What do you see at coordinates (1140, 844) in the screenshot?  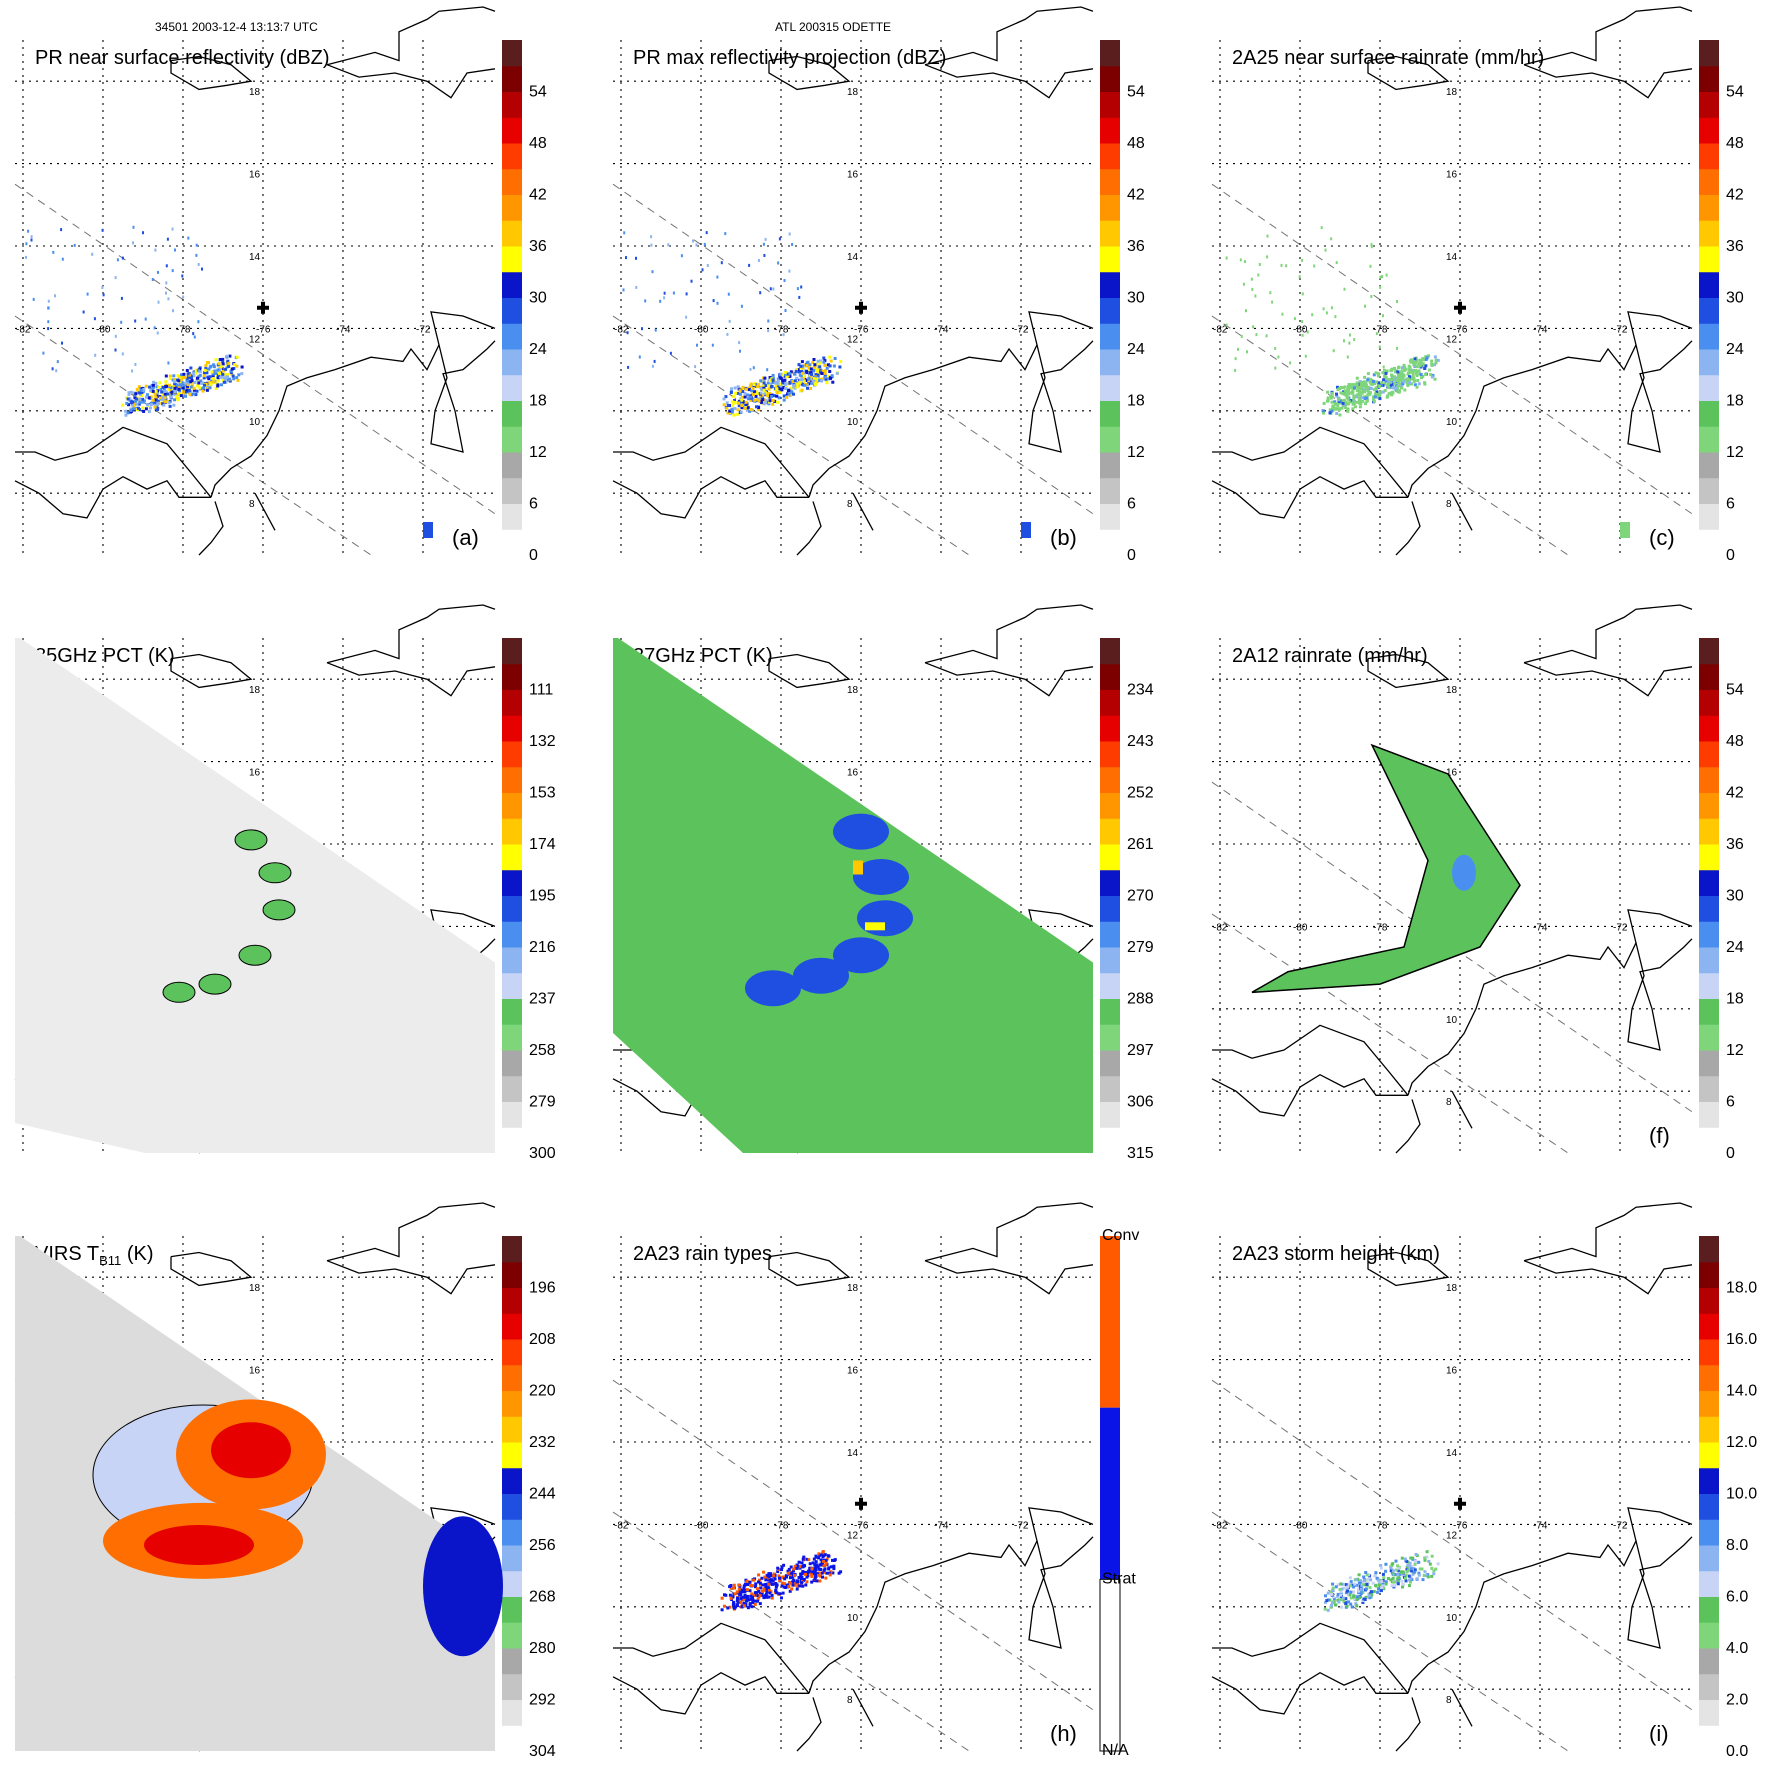 I see `colorbar-tick-label: 261` at bounding box center [1140, 844].